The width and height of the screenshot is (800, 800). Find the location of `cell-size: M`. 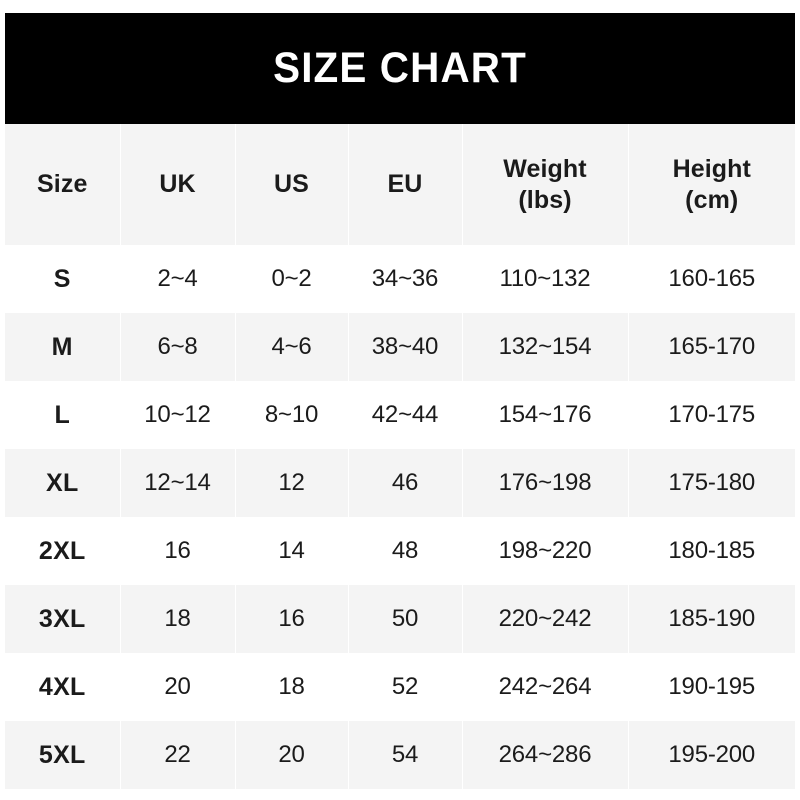

cell-size: M is located at coordinates (63, 347).